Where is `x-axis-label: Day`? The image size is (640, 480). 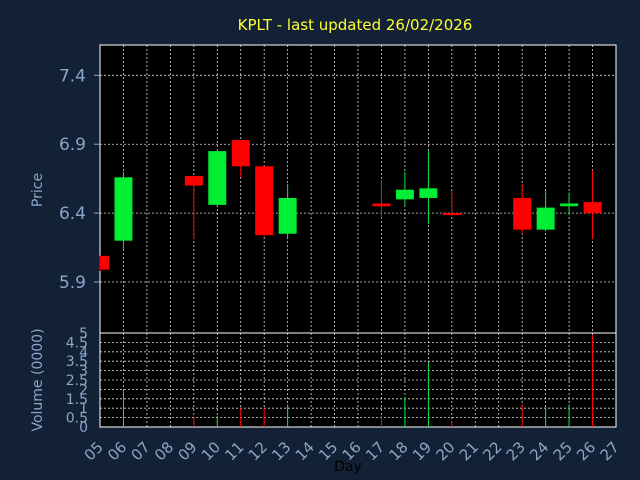 x-axis-label: Day is located at coordinates (348, 467).